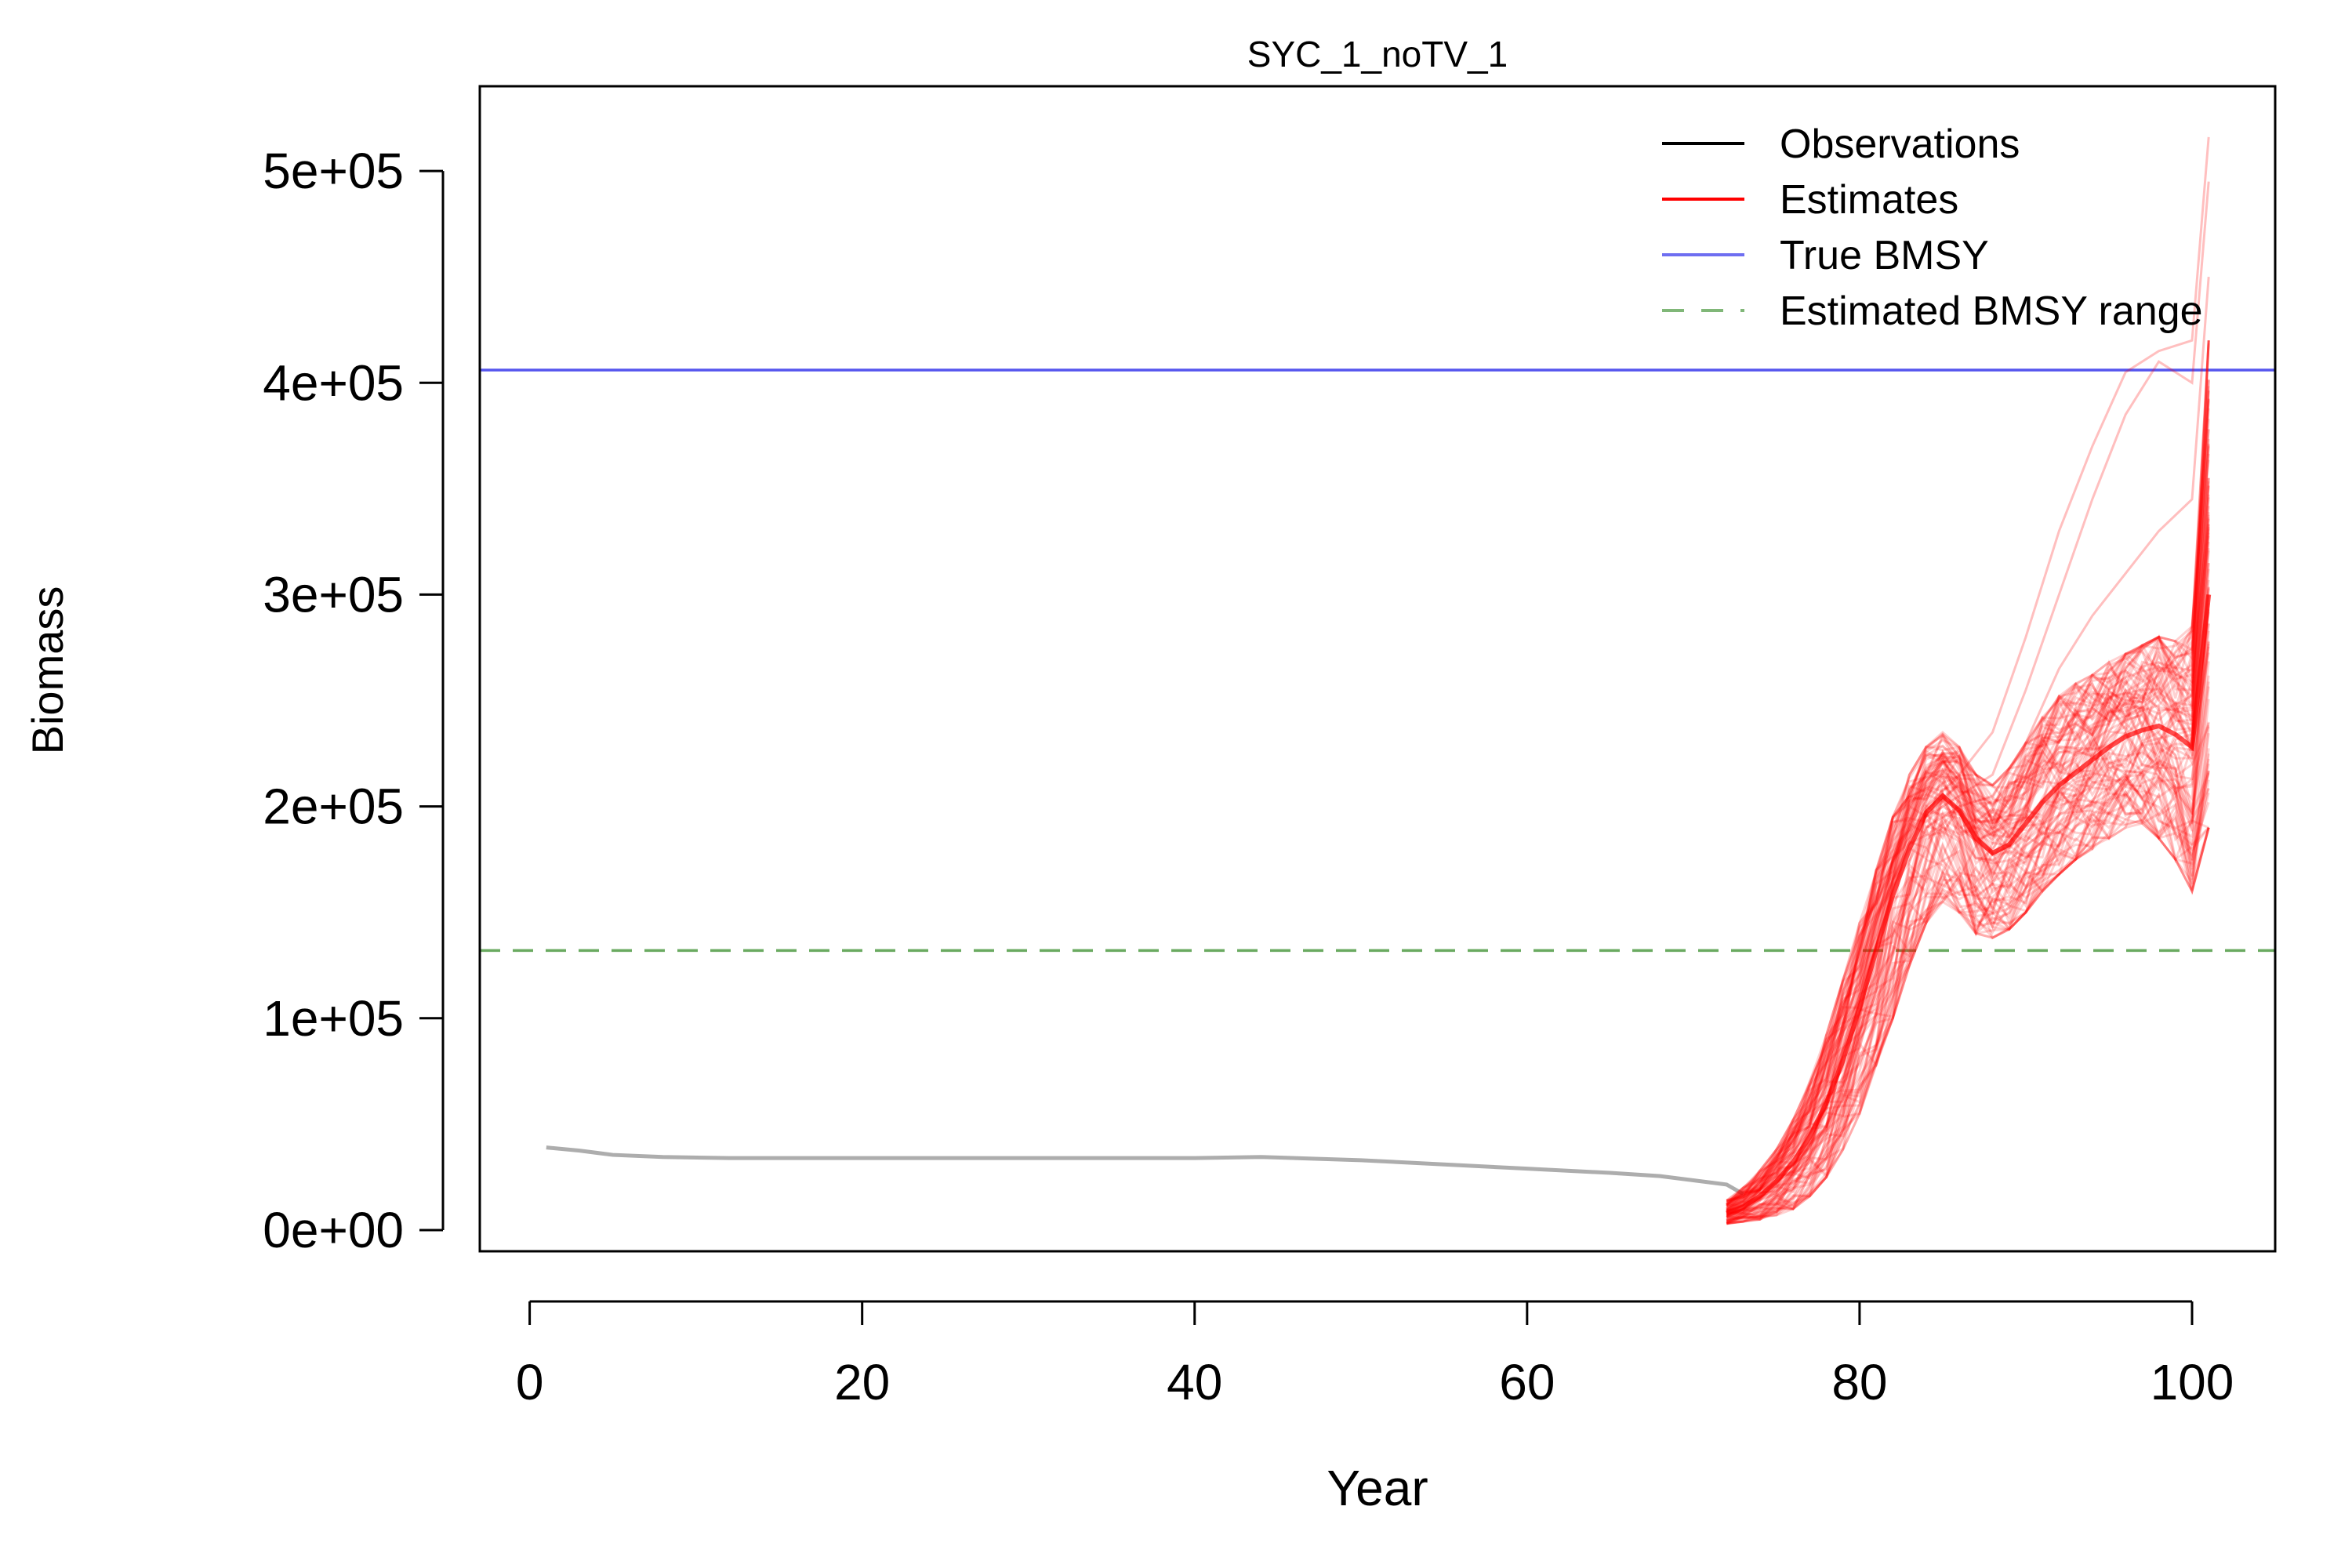  I want to click on y-tick-label: 1e+05, so click(333, 1019).